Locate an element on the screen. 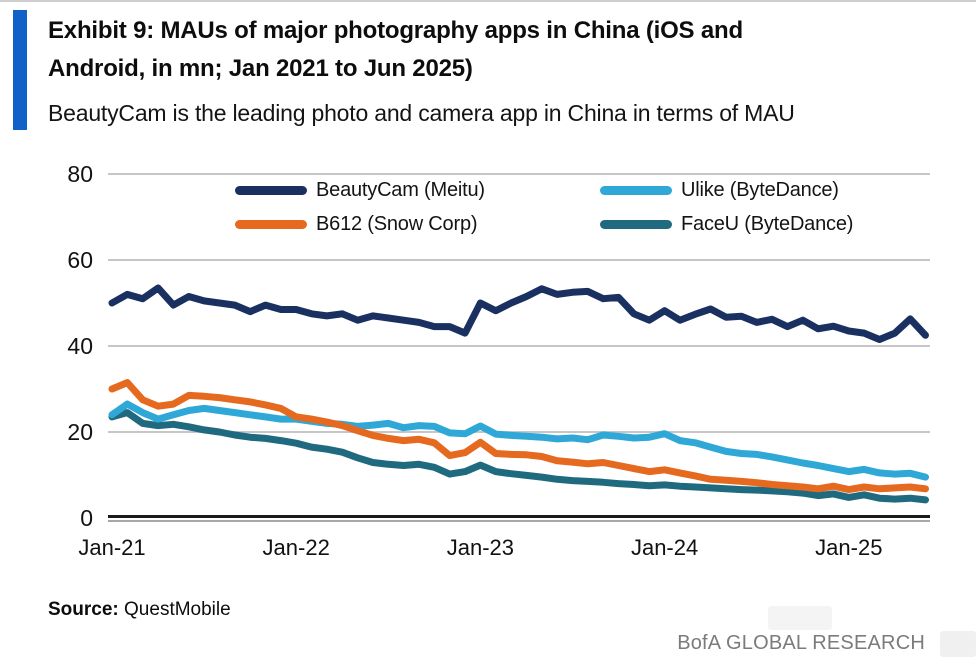 The width and height of the screenshot is (976, 664). source-label: Source: is located at coordinates (83, 609).